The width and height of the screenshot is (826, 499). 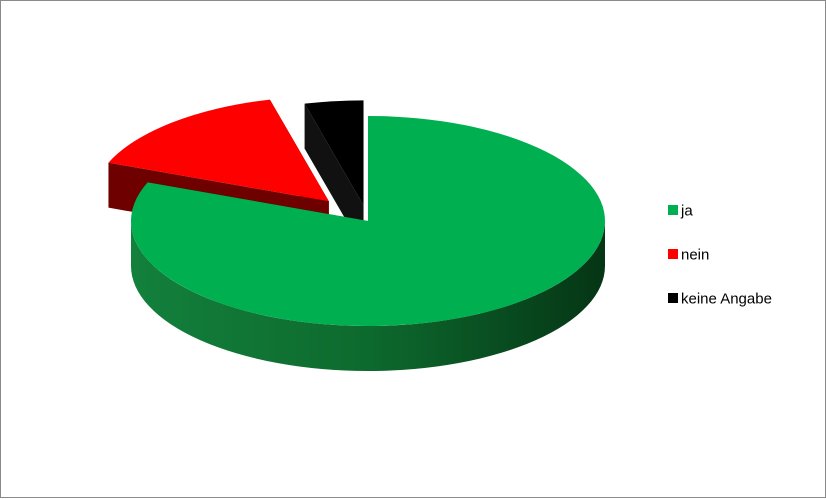 What do you see at coordinates (334, 153) in the screenshot?
I see `pie-top-keine-angabe` at bounding box center [334, 153].